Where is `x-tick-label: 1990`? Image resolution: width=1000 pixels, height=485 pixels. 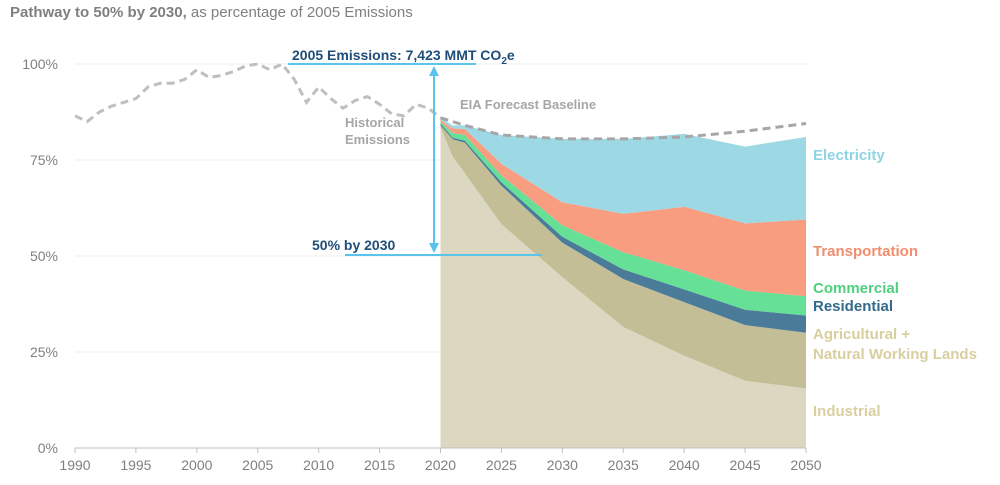 x-tick-label: 1990 is located at coordinates (74, 465).